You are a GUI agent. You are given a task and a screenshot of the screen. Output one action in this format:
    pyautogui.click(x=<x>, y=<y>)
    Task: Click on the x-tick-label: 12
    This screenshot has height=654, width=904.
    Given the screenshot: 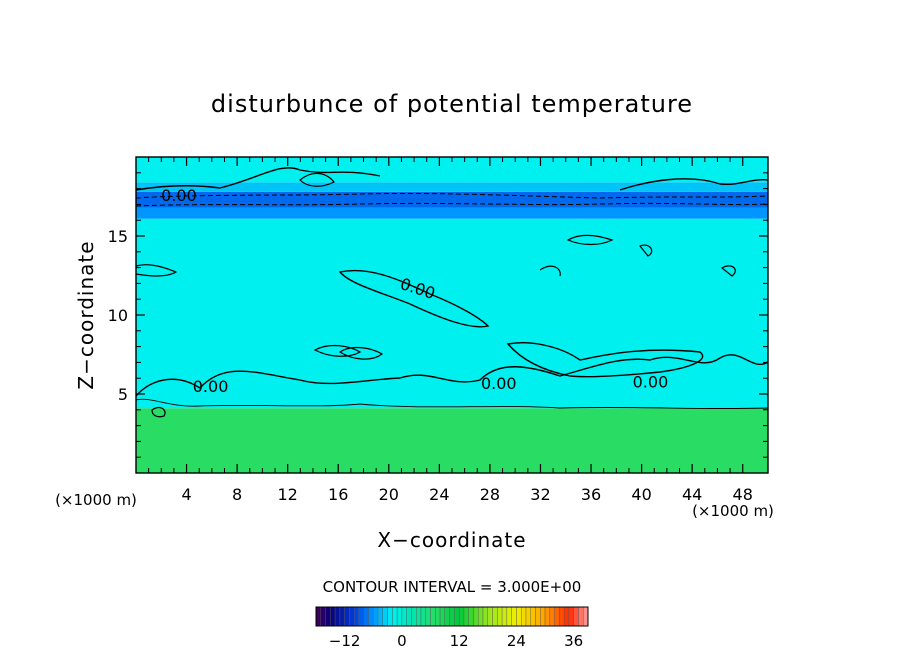 What is the action you would take?
    pyautogui.click(x=288, y=494)
    